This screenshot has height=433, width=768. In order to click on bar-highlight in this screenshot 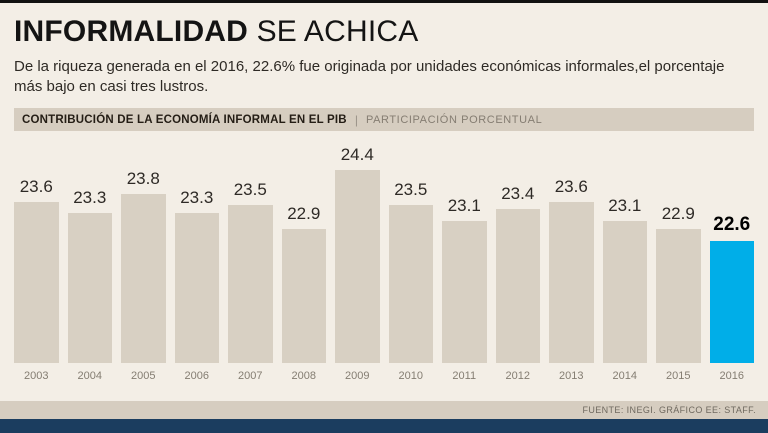, I will do `click(731, 302)`.